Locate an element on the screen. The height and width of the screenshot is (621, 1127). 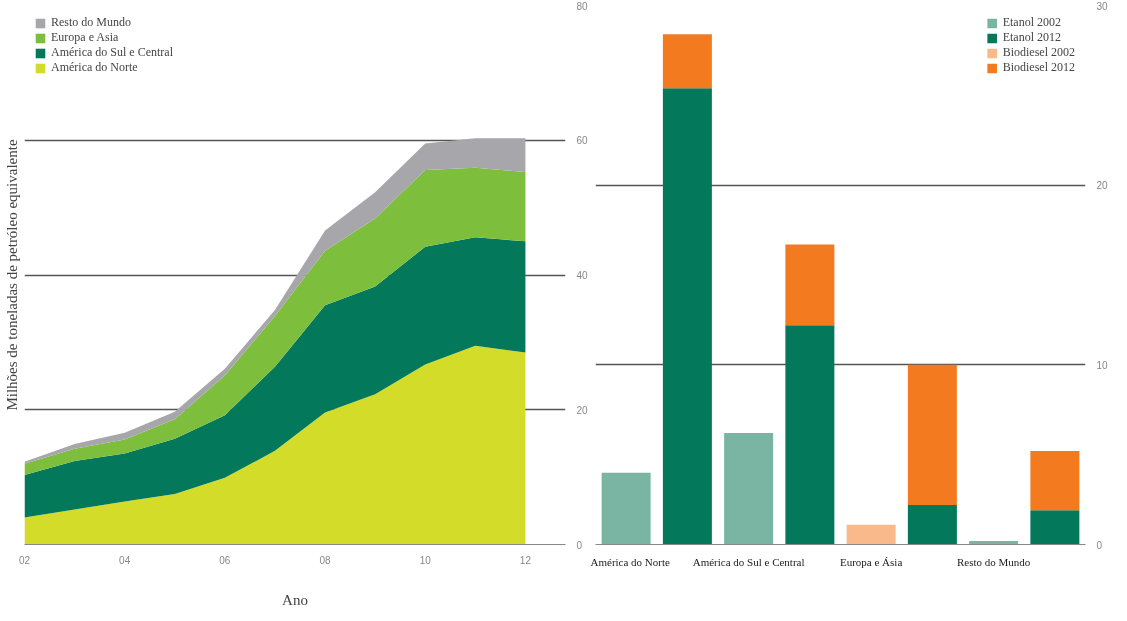
x-tick-label: Resto do Mundo is located at coordinates (993, 561).